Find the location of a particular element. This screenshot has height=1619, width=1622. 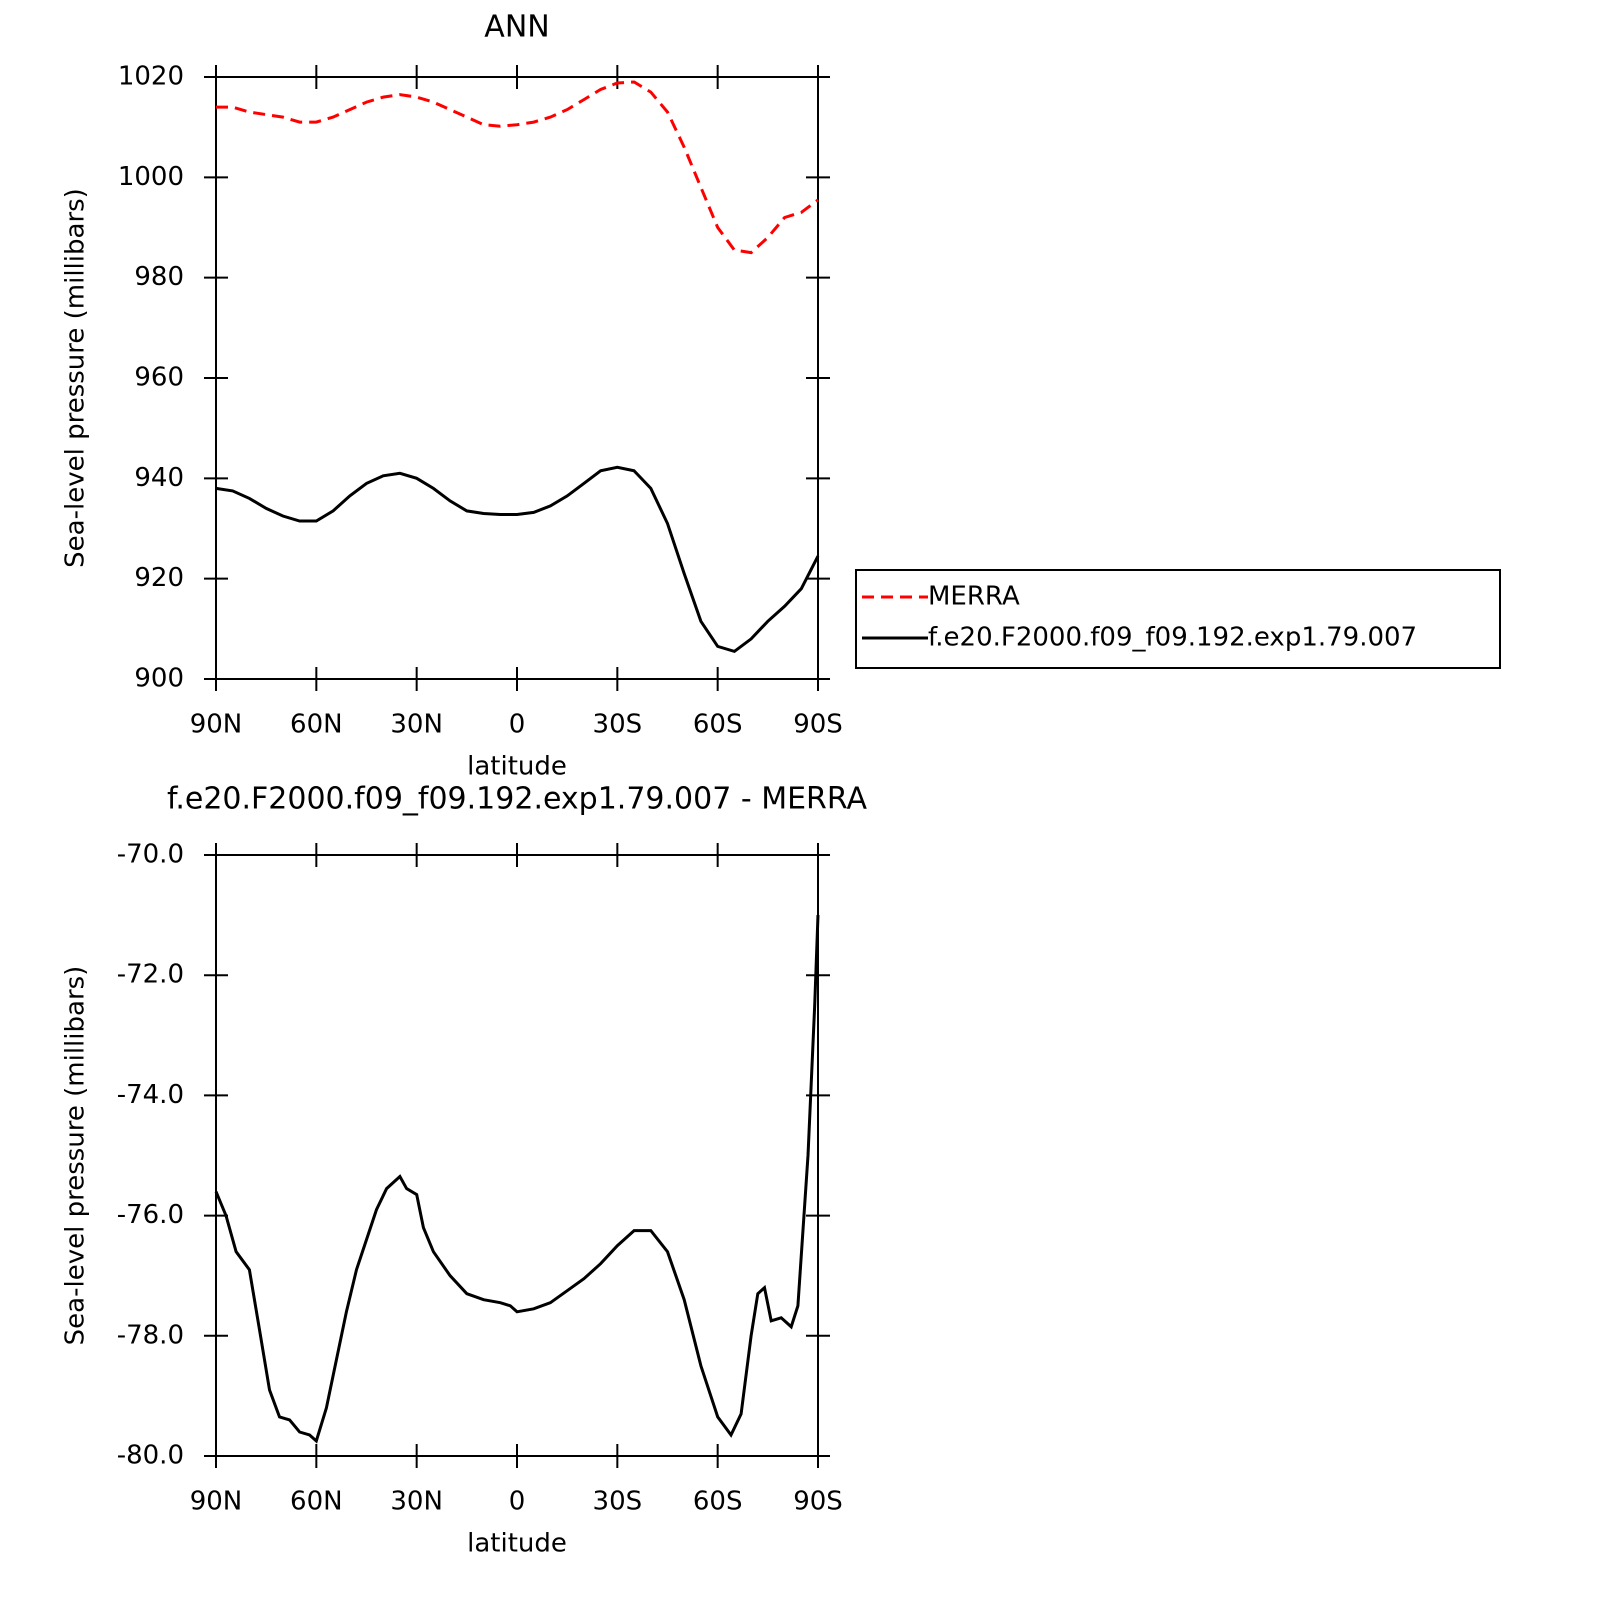

y-tick-label: 1020 is located at coordinates (151, 77).